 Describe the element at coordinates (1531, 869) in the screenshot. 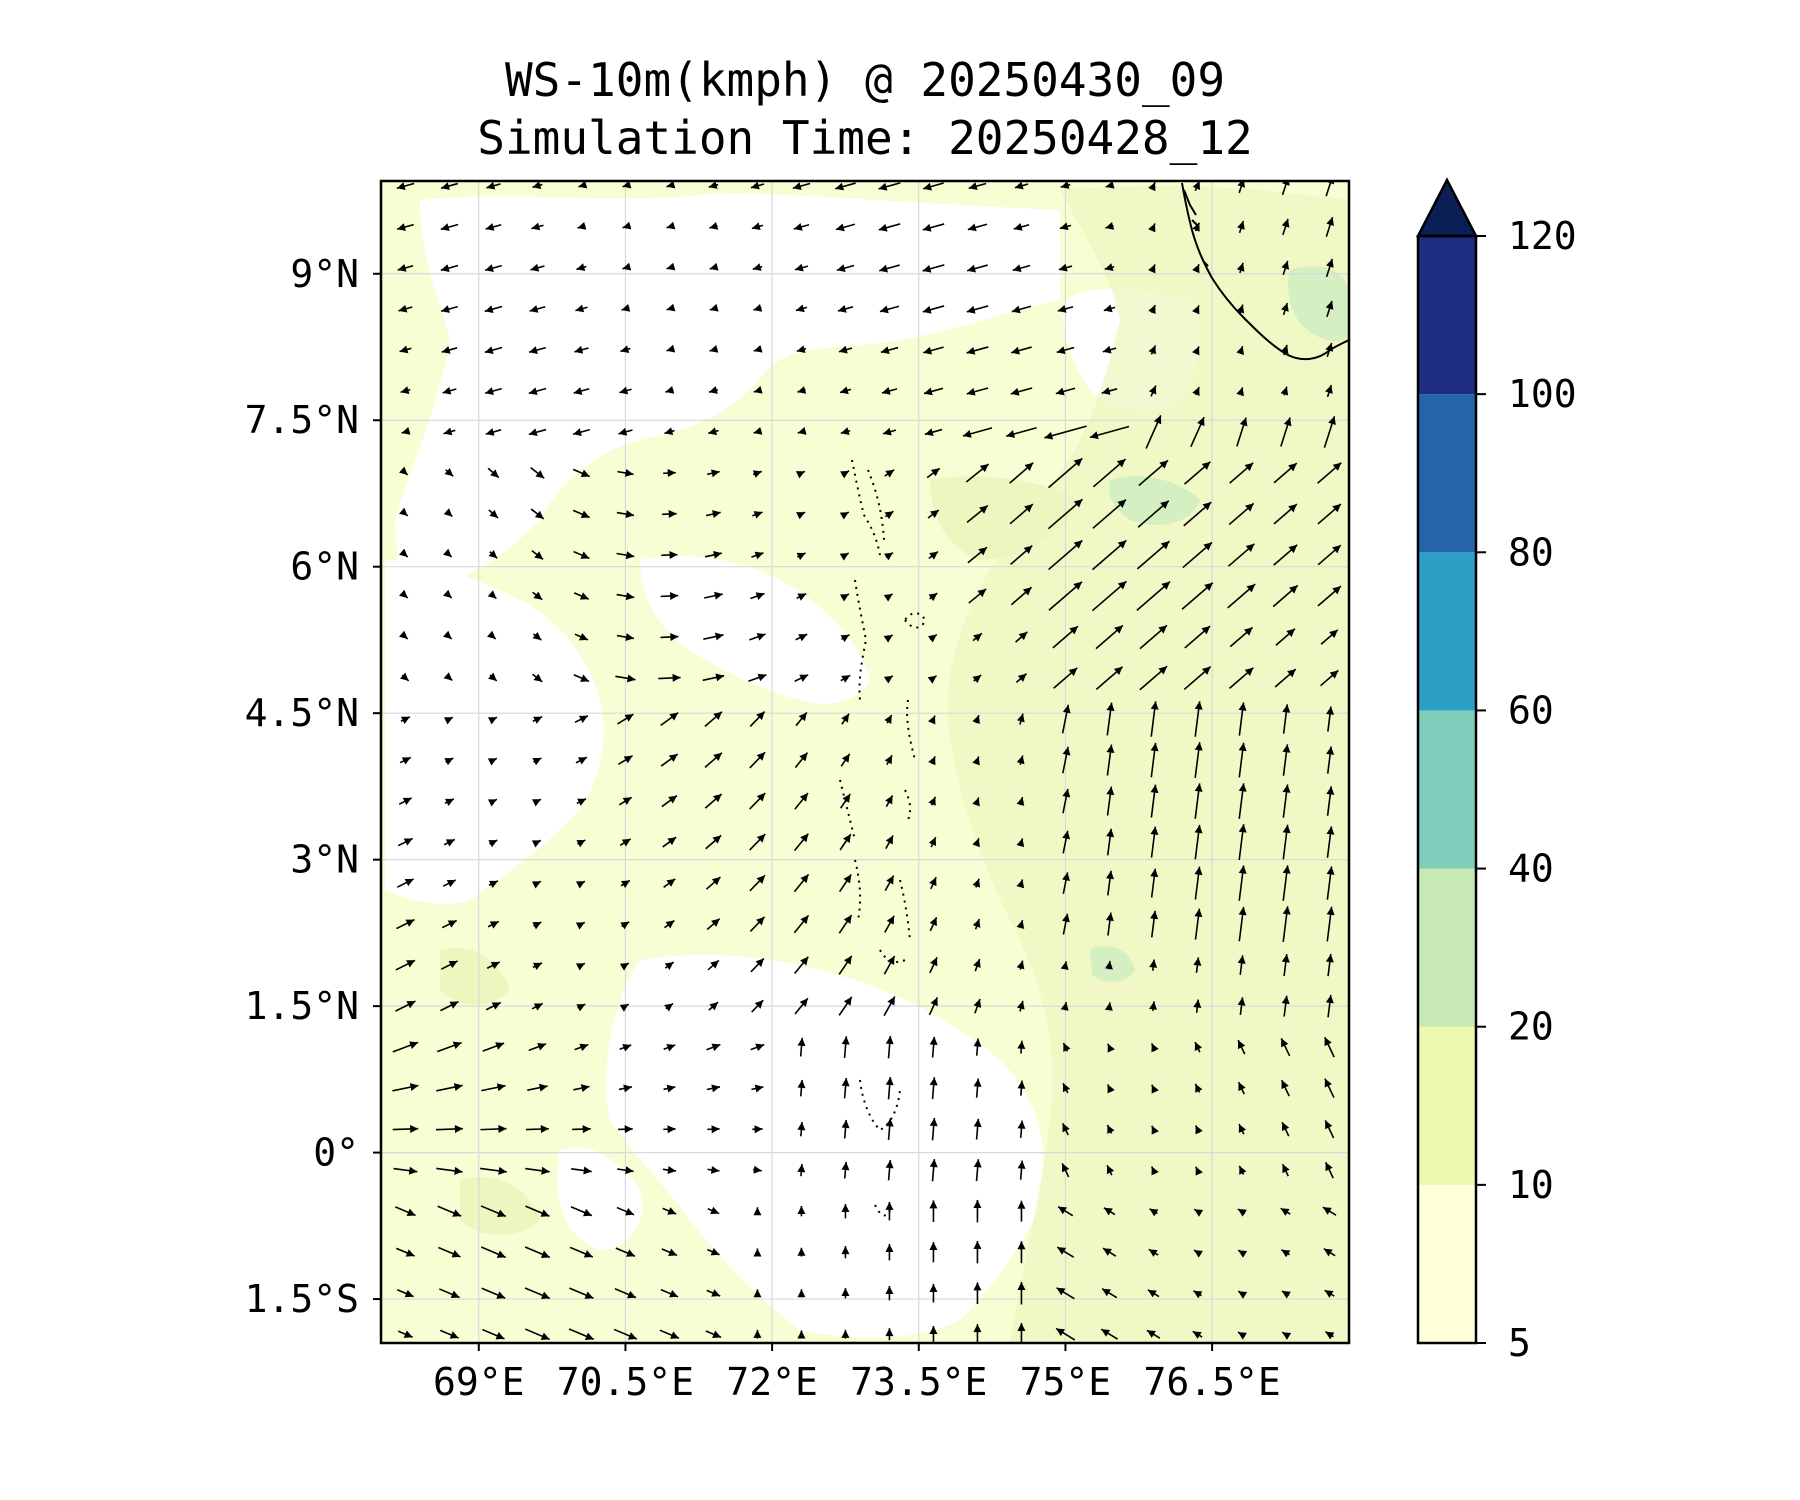

I see `colorbar-label: 40` at that location.